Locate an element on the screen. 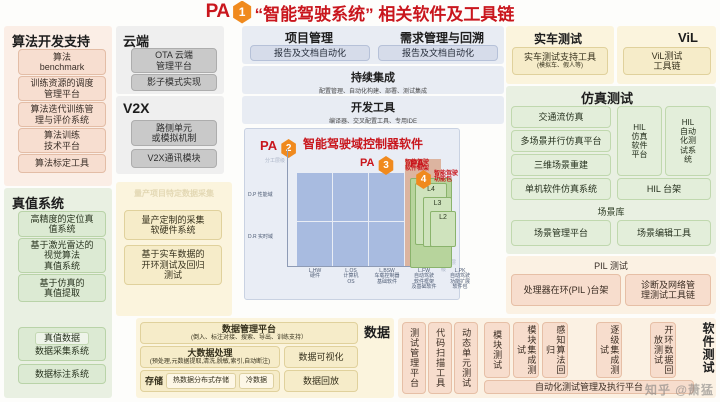  swtest-left-2: 动态单元测试 is located at coordinates (466, 358).